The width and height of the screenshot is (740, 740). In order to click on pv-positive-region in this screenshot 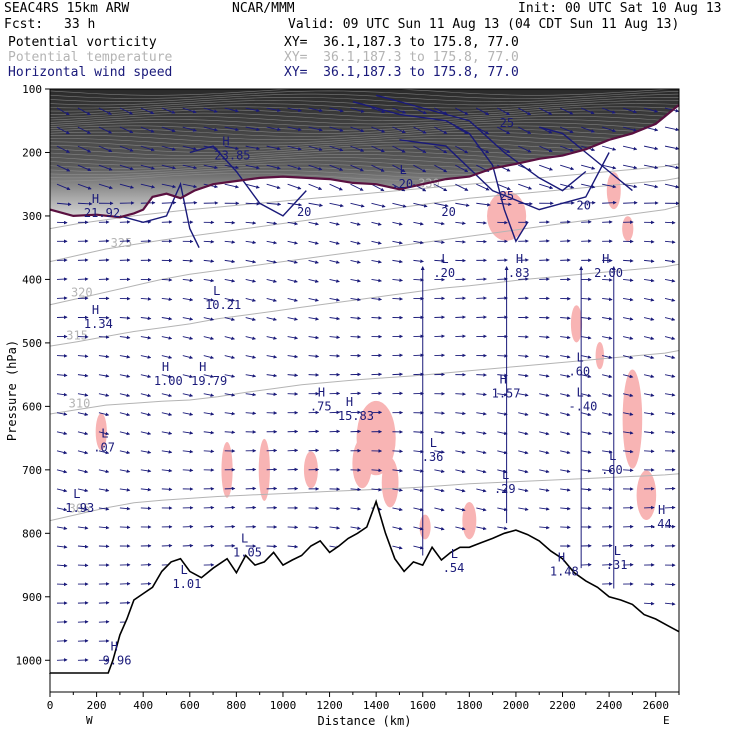, I will do `click(362, 463)`.